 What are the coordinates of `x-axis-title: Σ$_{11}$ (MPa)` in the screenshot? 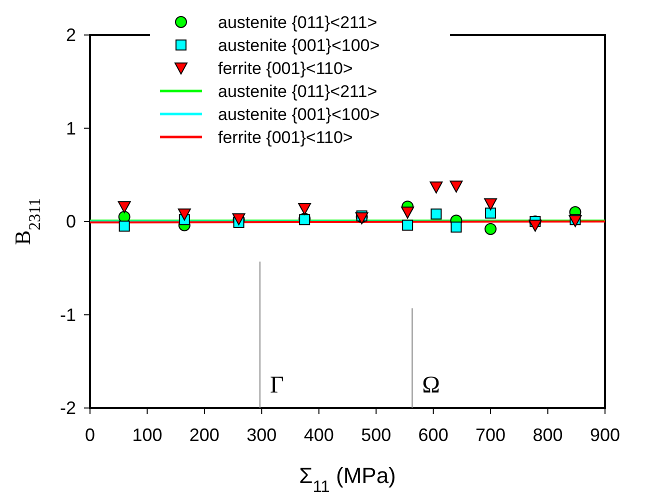 It's located at (347, 479).